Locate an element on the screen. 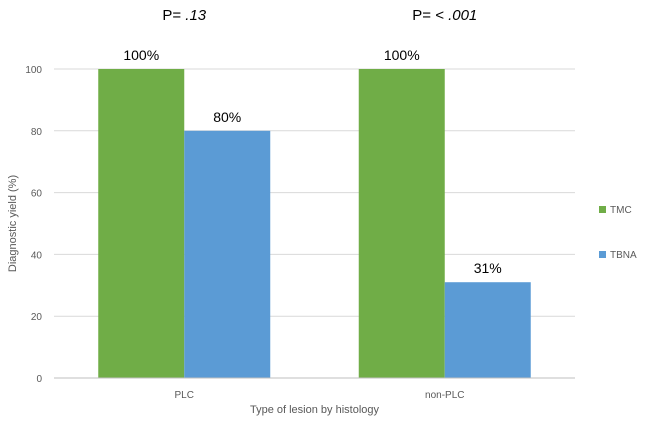 This screenshot has width=651, height=427. bar-tmc-non-plc is located at coordinates (401, 223).